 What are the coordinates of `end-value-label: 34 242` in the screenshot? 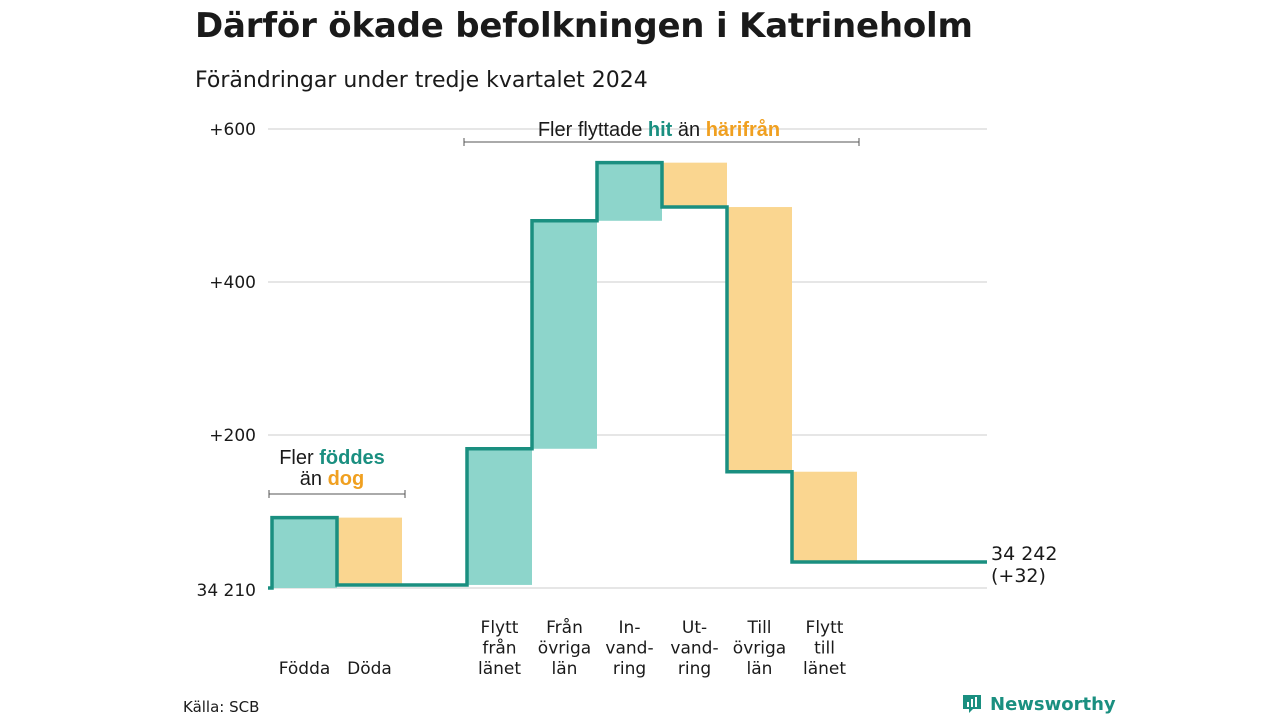 It's located at (1024, 554).